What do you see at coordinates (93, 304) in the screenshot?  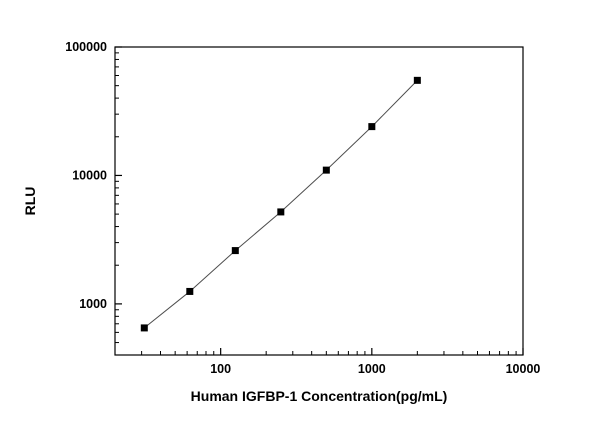 I see `y-tick-label: 1000` at bounding box center [93, 304].